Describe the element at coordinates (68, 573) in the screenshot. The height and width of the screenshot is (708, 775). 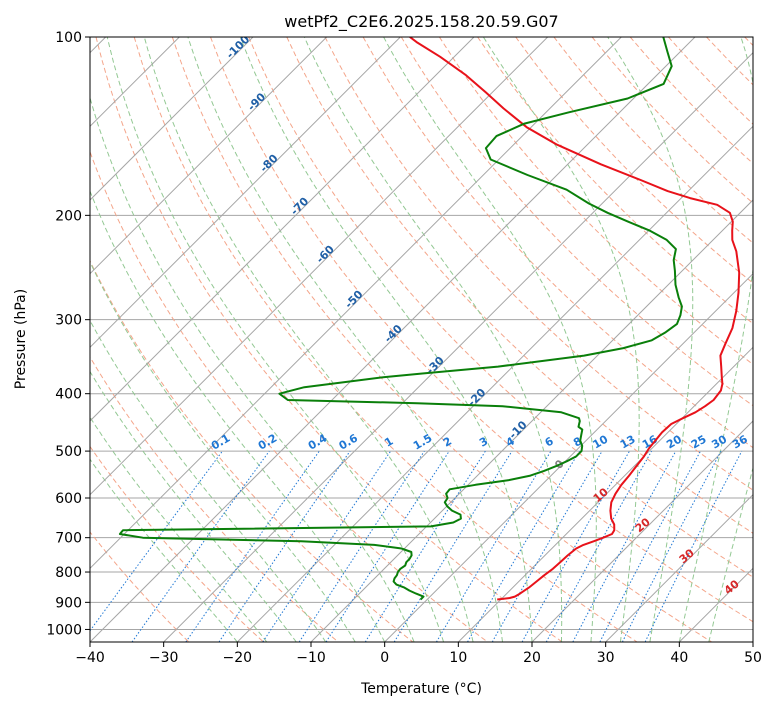
I see `y-tick-label: 800` at that location.